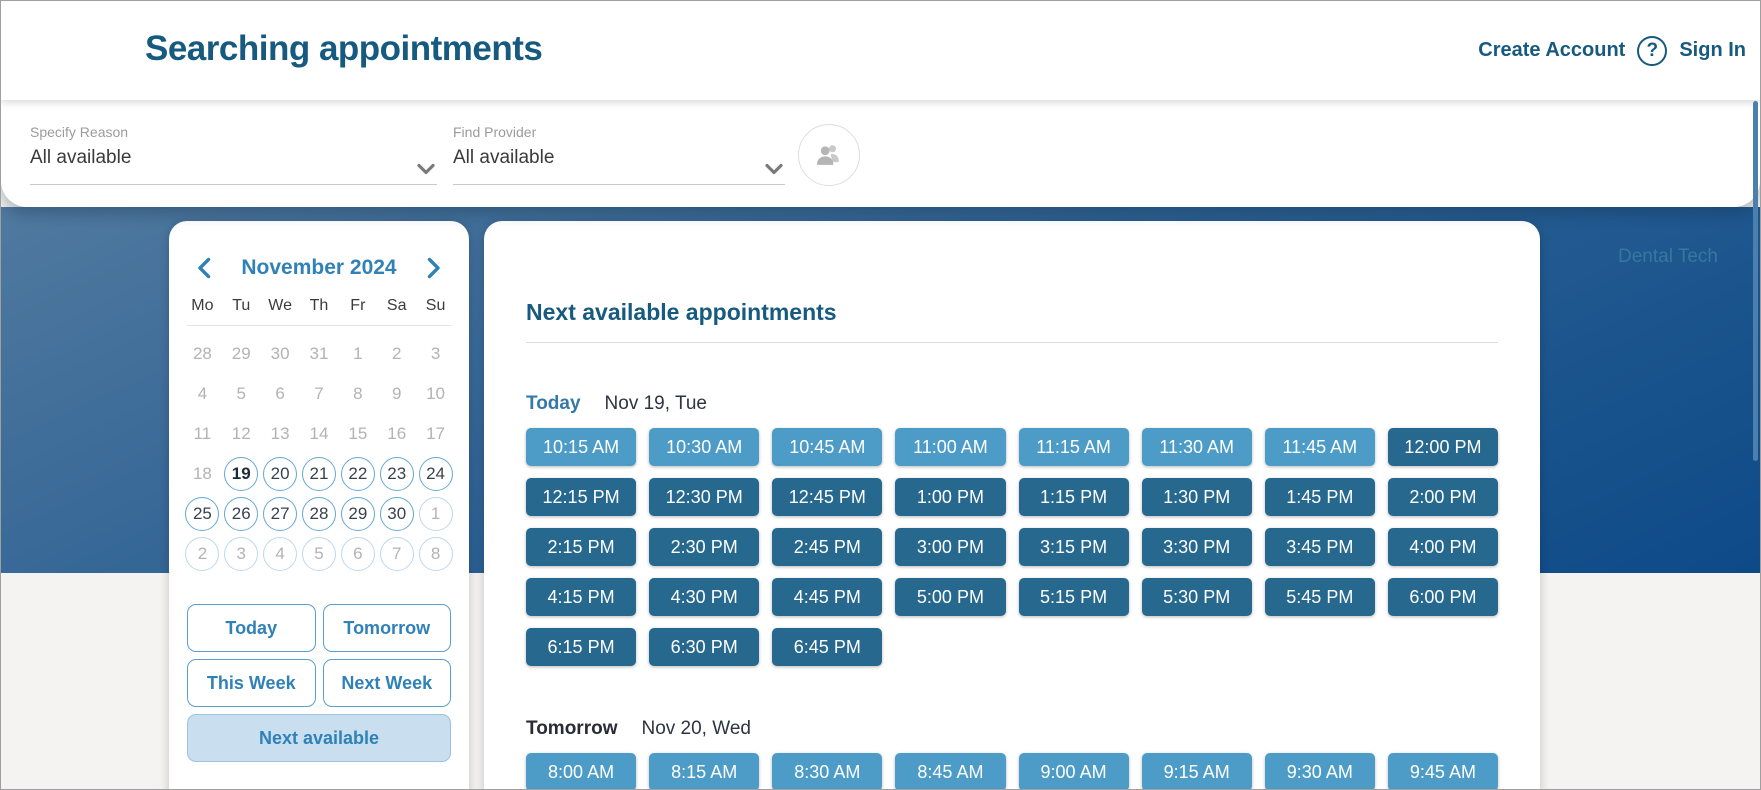 This screenshot has height=790, width=1761. I want to click on time-slot-button: 3:00 PM, so click(950, 547).